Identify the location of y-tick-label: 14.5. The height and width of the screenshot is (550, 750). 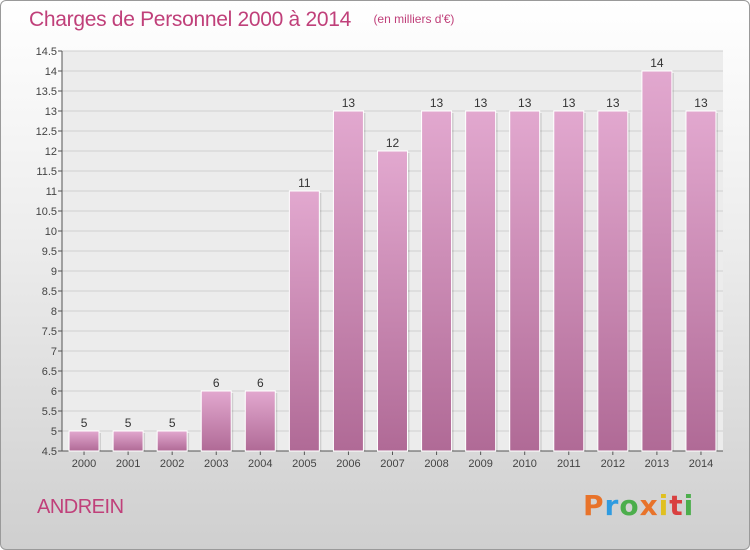
(46, 52).